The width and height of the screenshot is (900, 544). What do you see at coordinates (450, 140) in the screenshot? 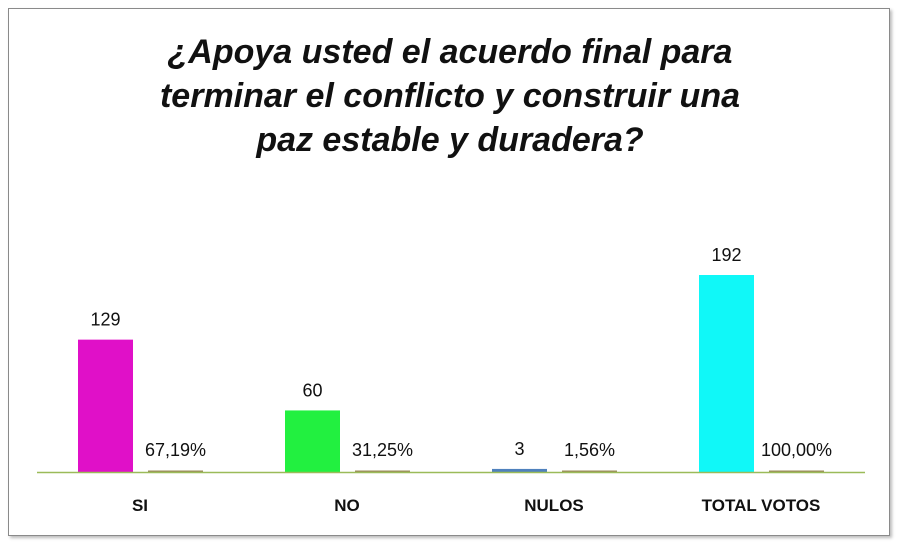
I see `title-line: paz estable y duradera?` at bounding box center [450, 140].